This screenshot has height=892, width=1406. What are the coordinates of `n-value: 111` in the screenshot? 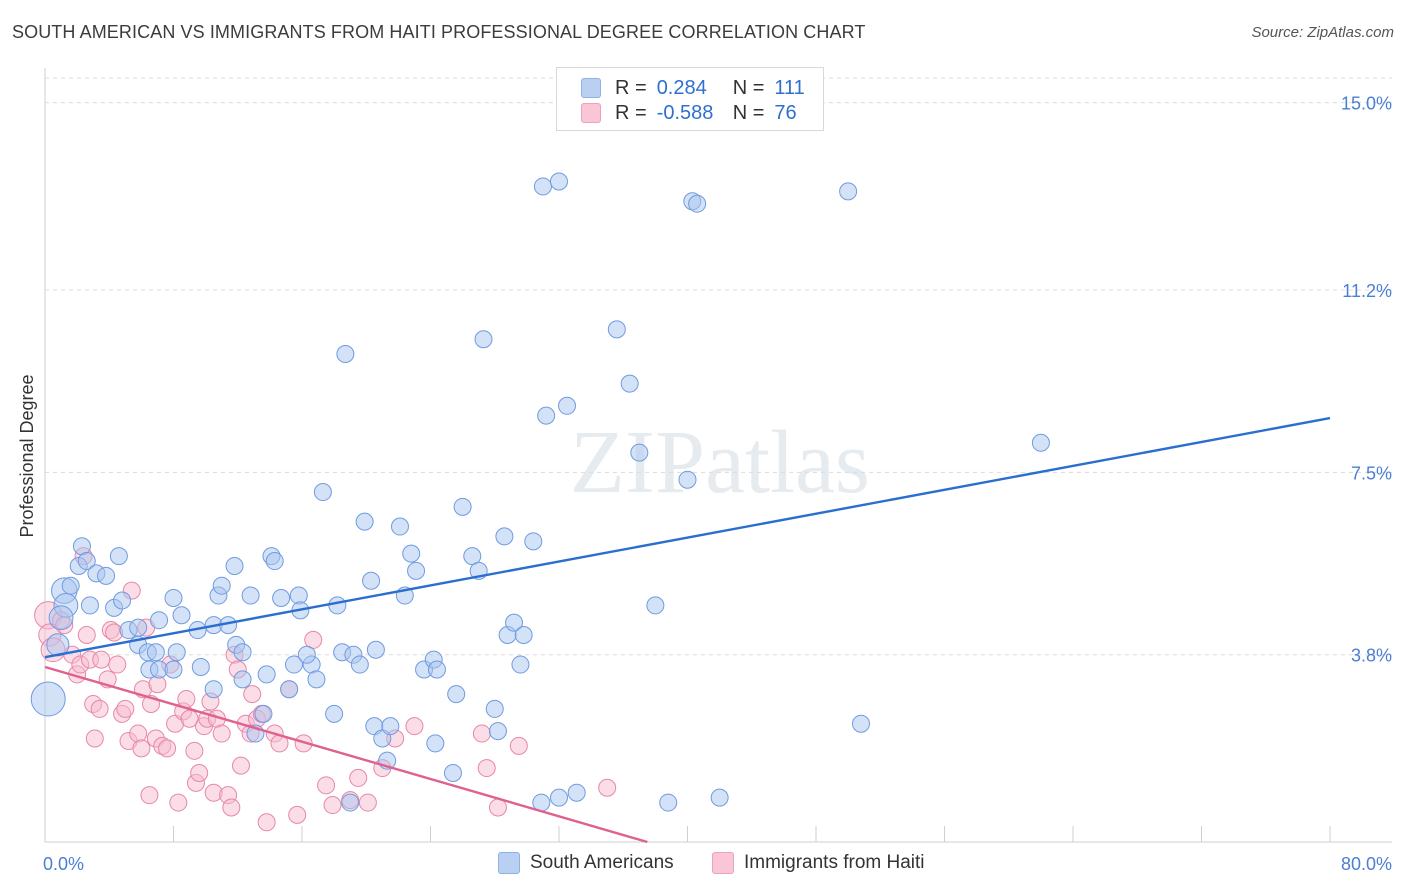 It's located at (789, 87).